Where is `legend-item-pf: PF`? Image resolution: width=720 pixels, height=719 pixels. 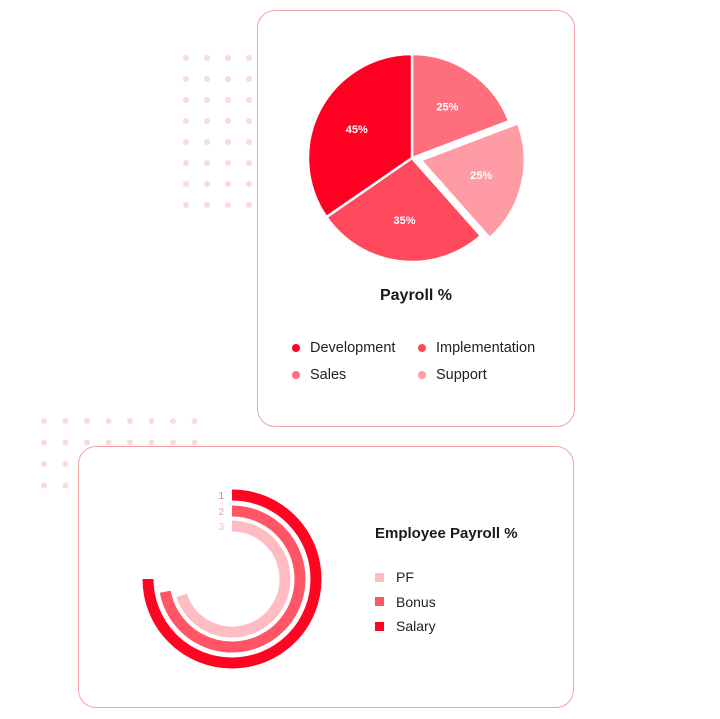 legend-item-pf: PF is located at coordinates (405, 577).